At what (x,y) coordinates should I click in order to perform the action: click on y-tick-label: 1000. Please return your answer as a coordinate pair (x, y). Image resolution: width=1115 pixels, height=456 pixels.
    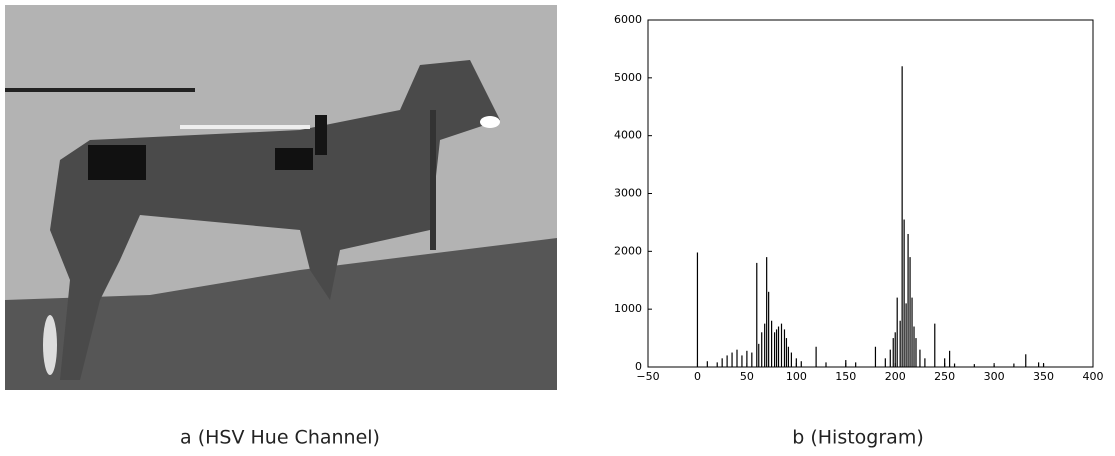
    Looking at the image, I should click on (628, 308).